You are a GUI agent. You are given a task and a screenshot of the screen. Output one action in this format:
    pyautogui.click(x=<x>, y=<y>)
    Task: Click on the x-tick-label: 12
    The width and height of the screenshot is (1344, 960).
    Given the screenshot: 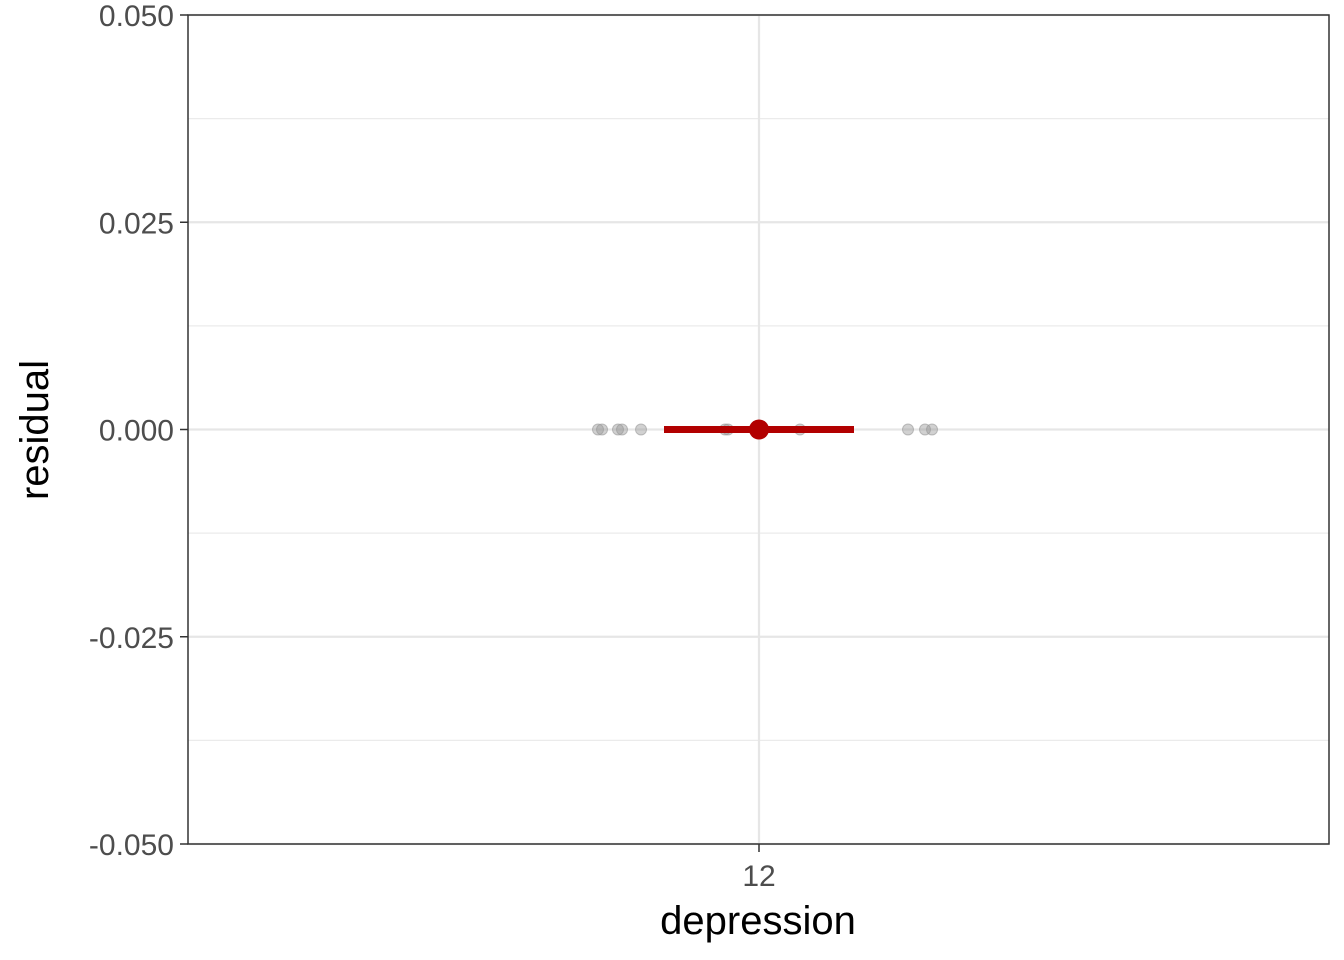 What is the action you would take?
    pyautogui.click(x=758, y=876)
    